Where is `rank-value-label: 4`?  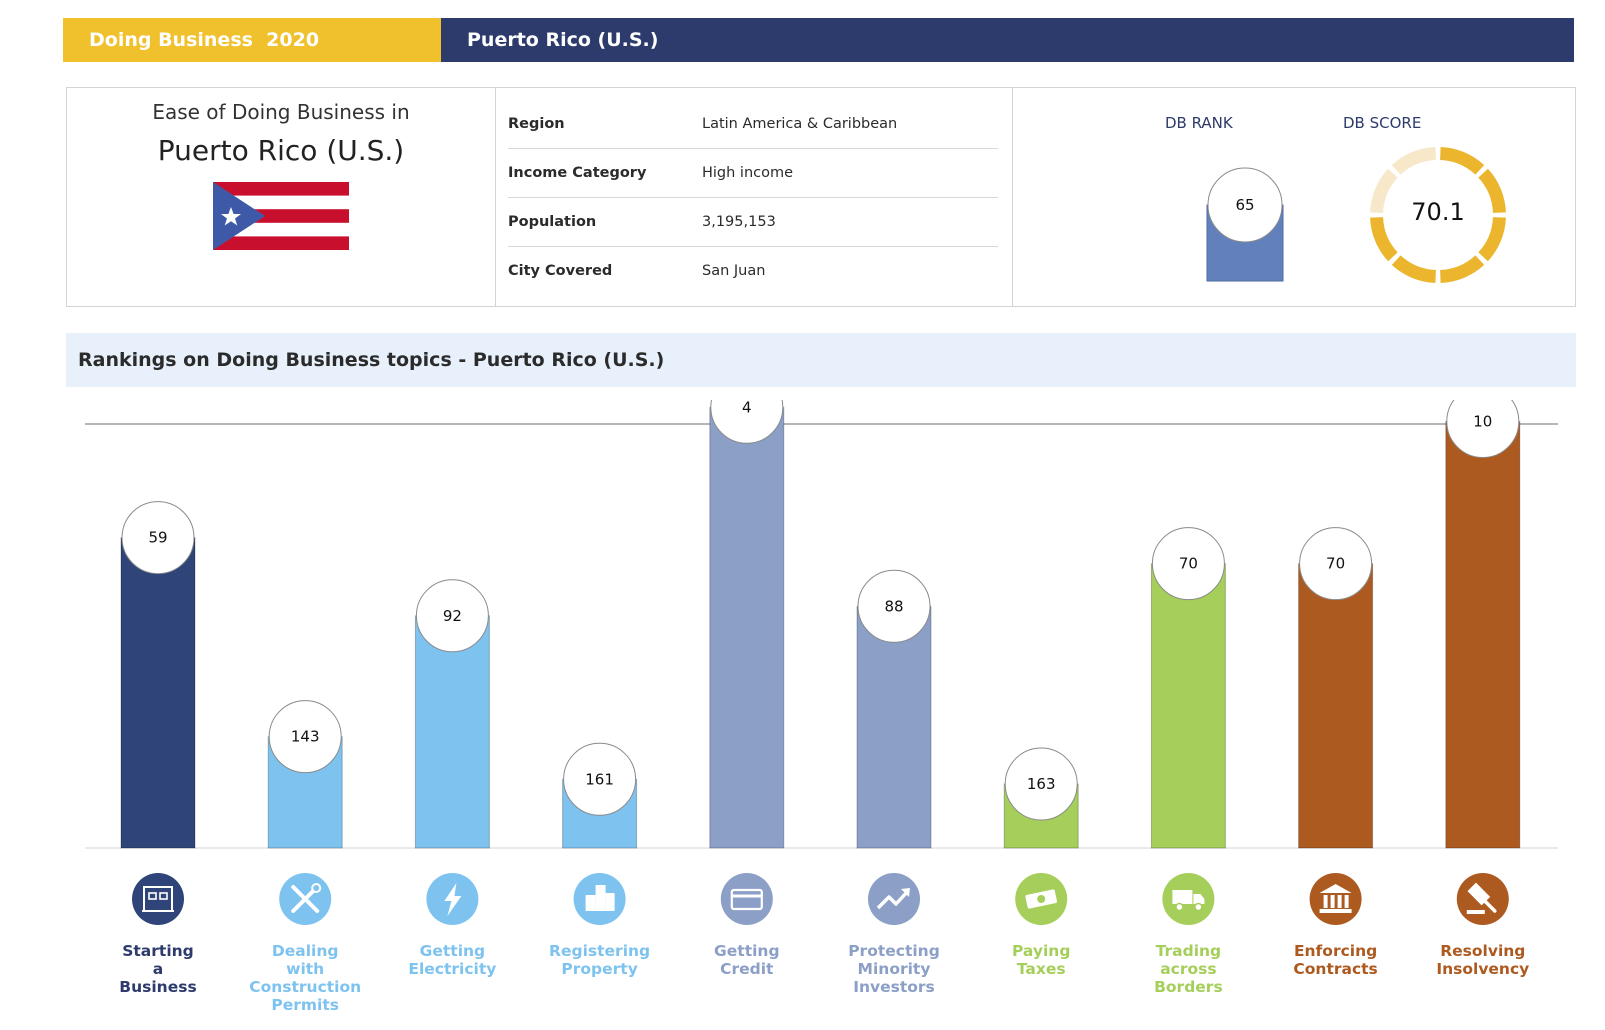
rank-value-label: 4 is located at coordinates (747, 408).